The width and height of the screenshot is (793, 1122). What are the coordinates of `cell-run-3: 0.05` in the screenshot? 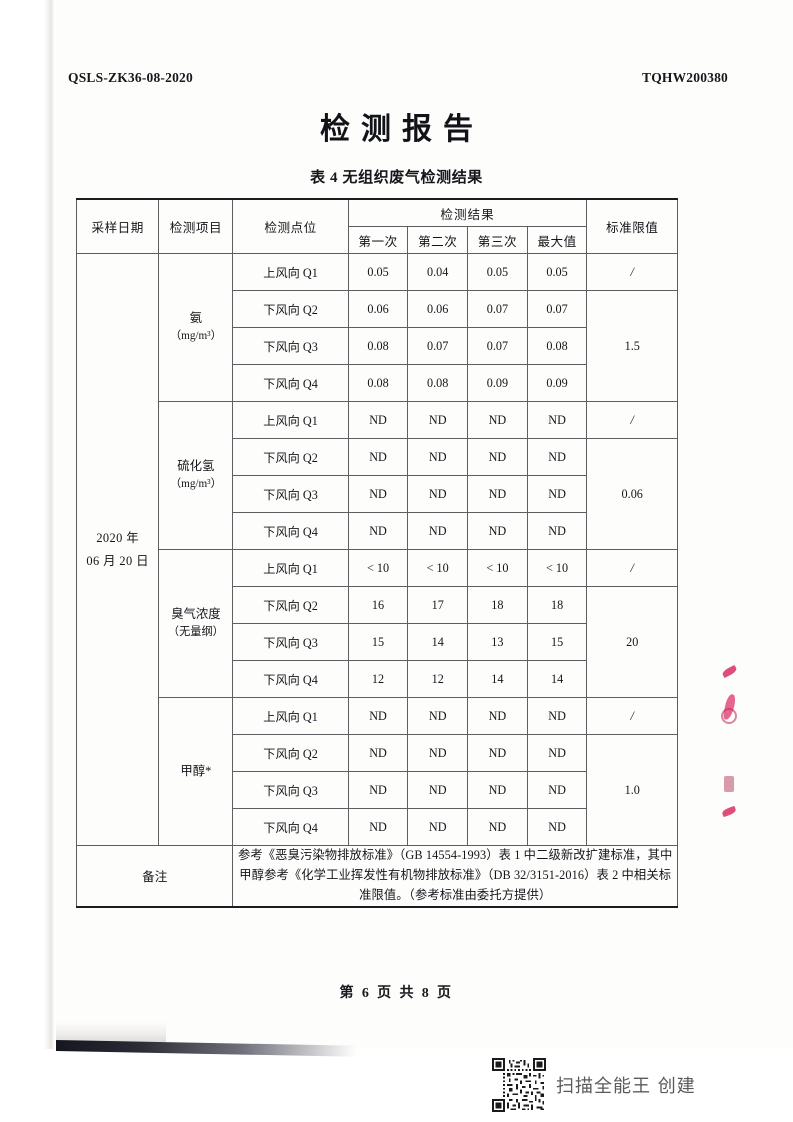 It's located at (497, 272).